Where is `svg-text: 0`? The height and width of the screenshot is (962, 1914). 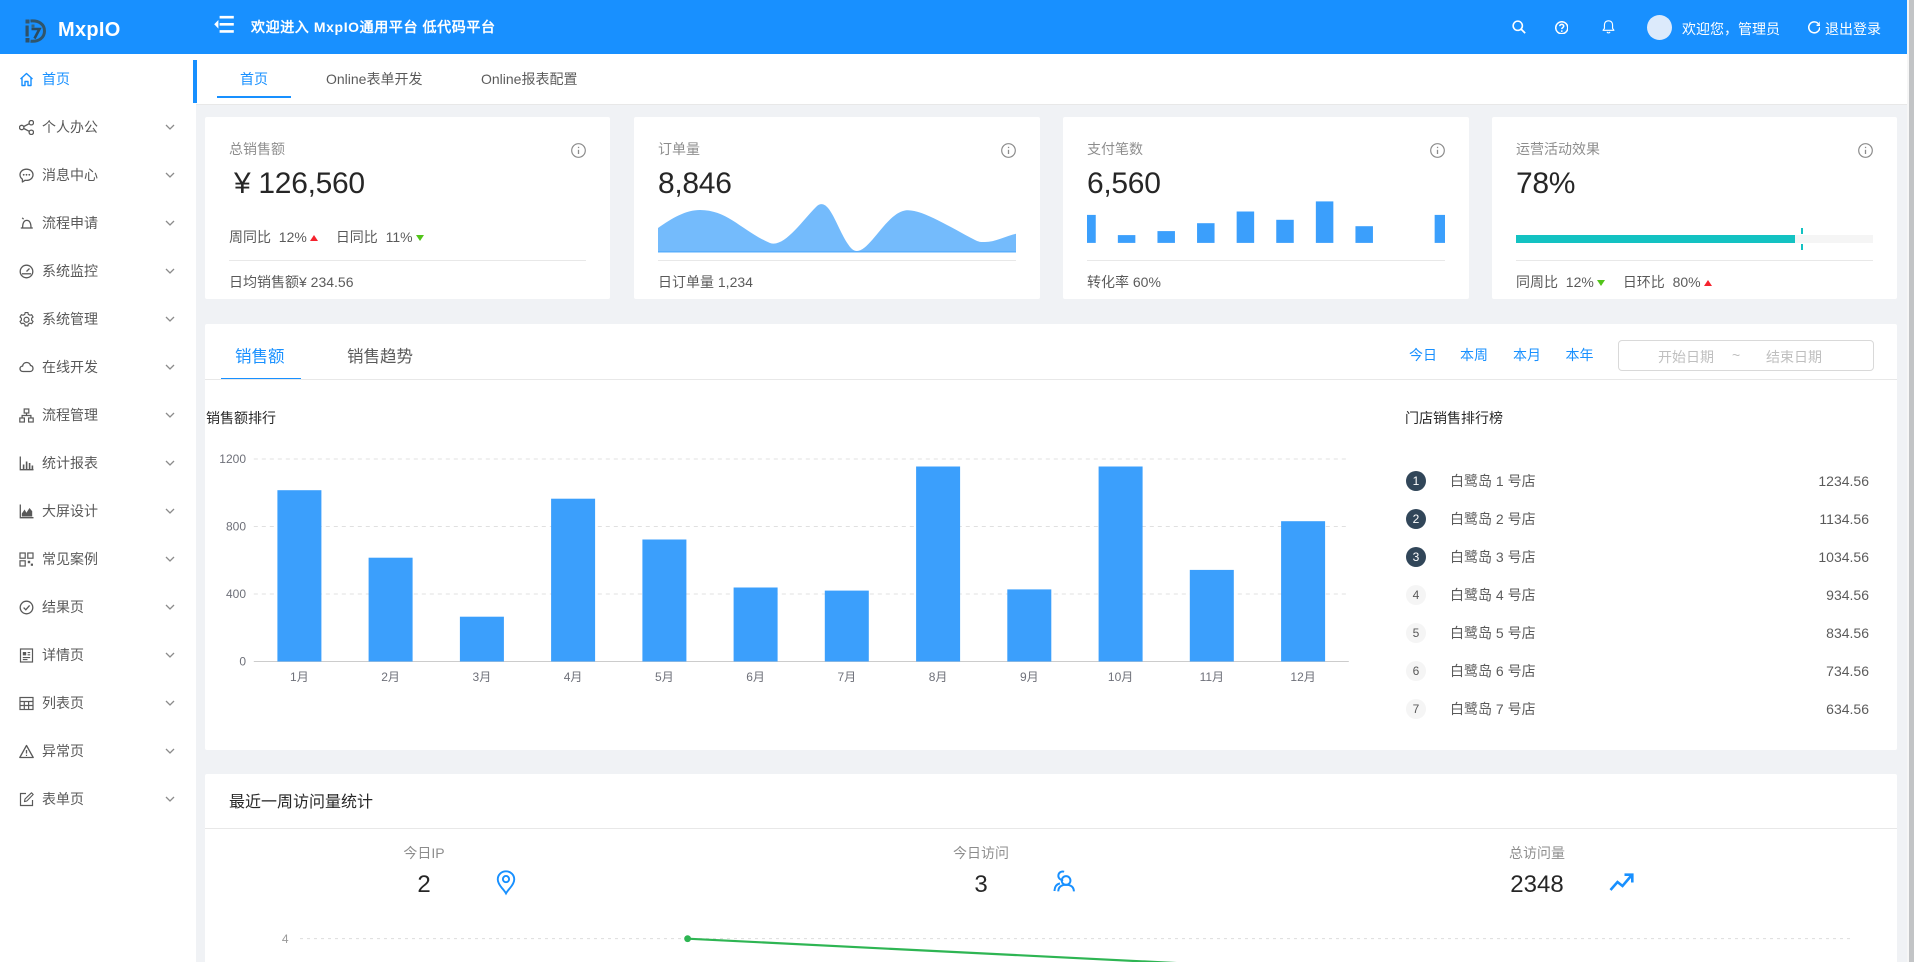 svg-text: 0 is located at coordinates (242, 662).